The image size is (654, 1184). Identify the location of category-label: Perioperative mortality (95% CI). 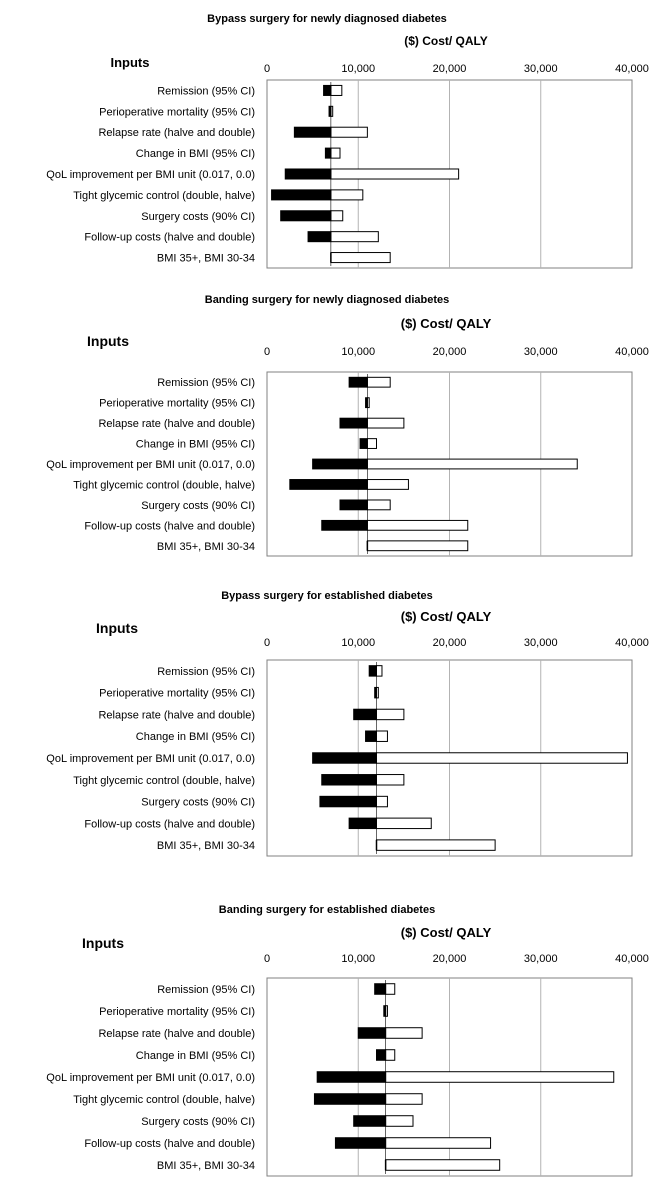
(177, 1012).